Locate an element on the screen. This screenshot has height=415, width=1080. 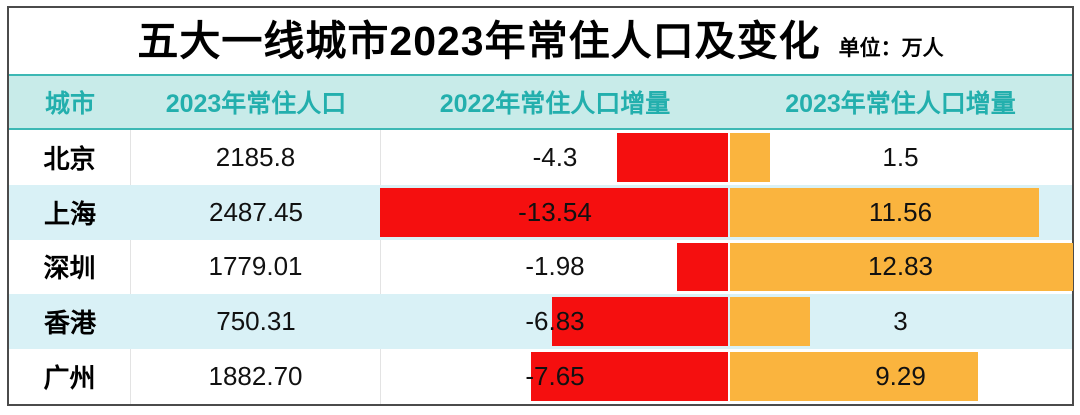
delta-2022-cell: -4.3 is located at coordinates (555, 157).